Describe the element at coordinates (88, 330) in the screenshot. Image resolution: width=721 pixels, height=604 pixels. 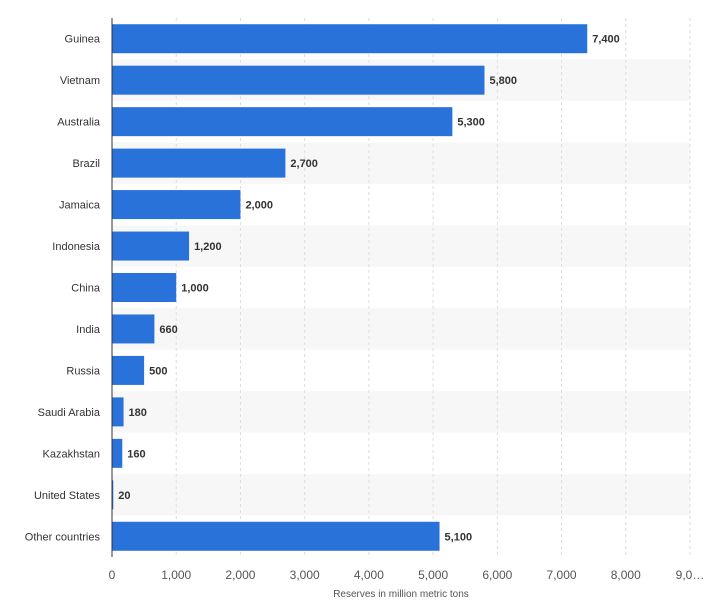
I see `category-label: India` at that location.